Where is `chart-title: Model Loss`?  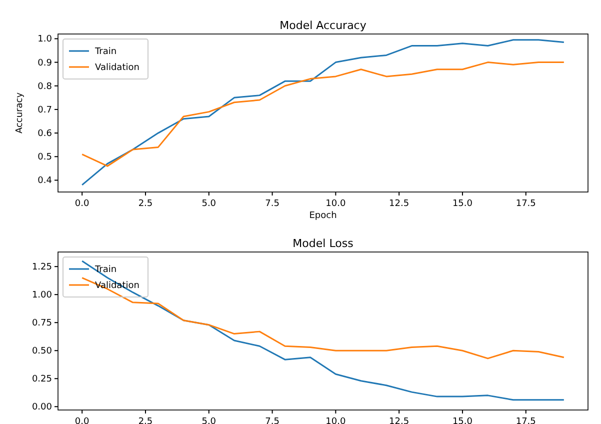 chart-title: Model Loss is located at coordinates (323, 243).